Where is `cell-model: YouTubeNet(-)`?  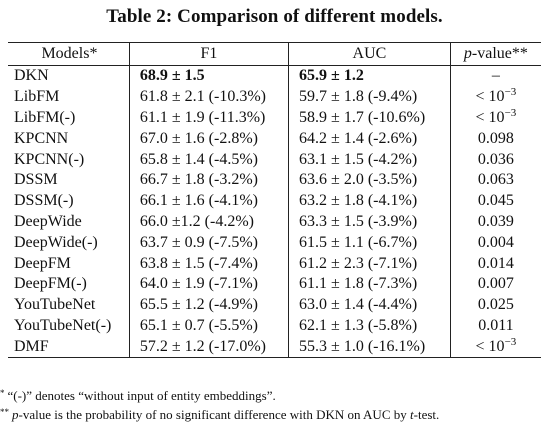
cell-model: YouTubeNet(-) is located at coordinates (63, 325).